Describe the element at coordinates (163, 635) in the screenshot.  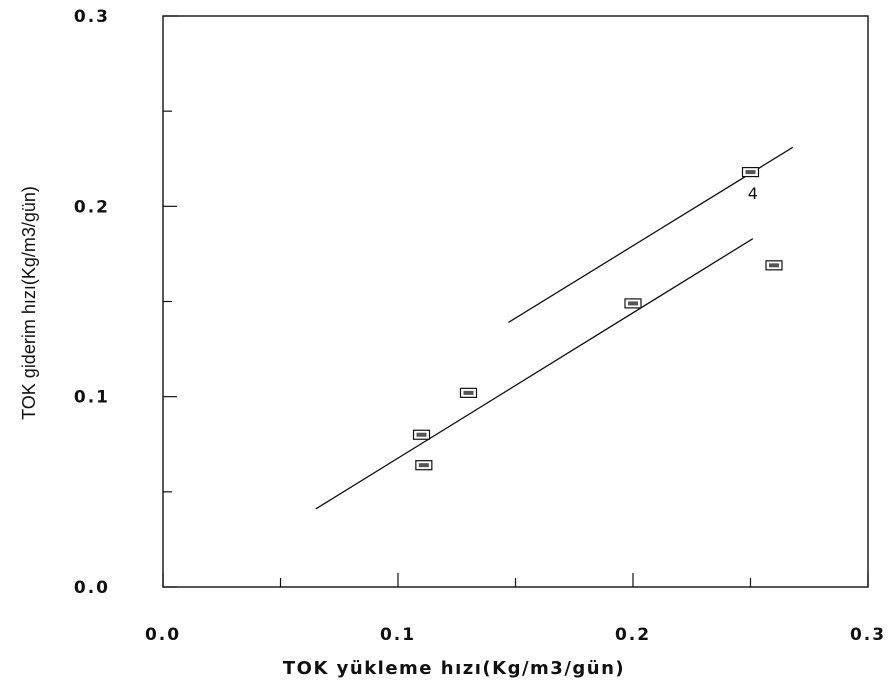
I see `x-tick-label: 0.0` at that location.